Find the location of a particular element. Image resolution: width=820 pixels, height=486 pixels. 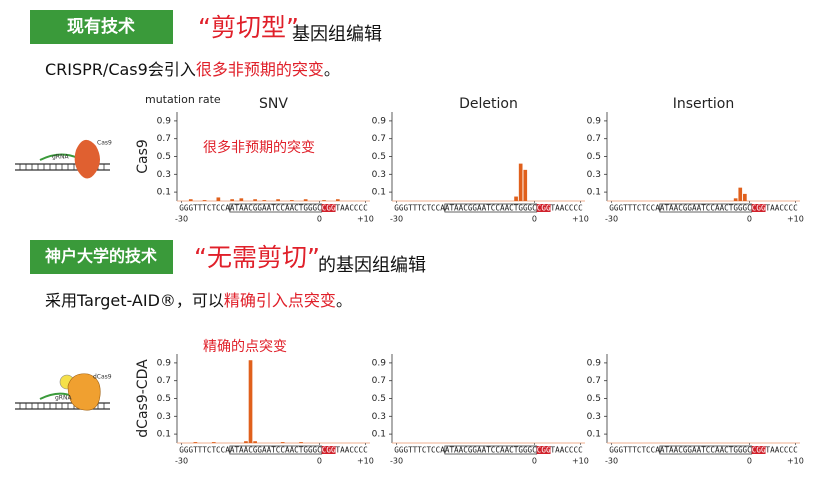

chart-title: SNV is located at coordinates (273, 104).